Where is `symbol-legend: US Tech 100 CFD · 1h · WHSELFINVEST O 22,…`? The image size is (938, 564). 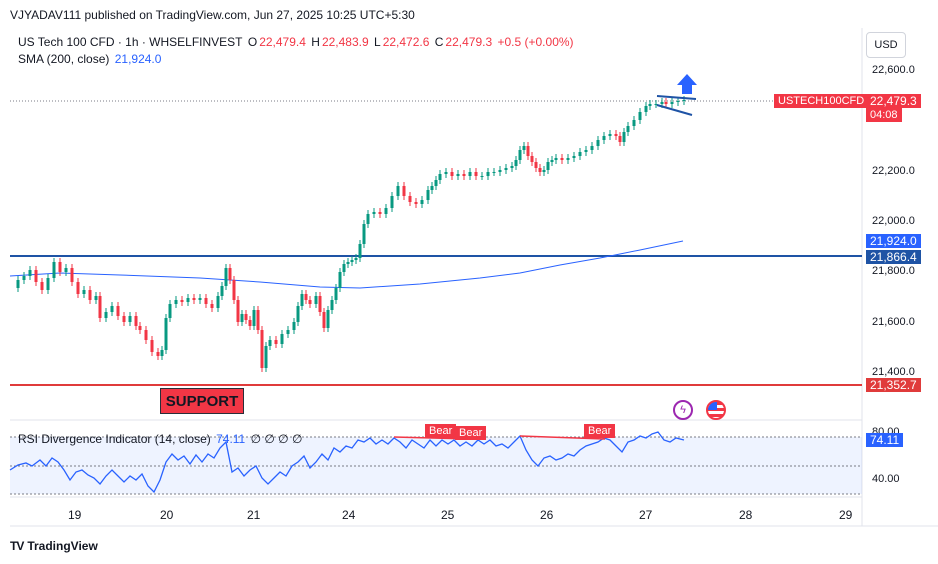
symbol-legend: US Tech 100 CFD · 1h · WHSELFINVEST O 22,… is located at coordinates (297, 42).